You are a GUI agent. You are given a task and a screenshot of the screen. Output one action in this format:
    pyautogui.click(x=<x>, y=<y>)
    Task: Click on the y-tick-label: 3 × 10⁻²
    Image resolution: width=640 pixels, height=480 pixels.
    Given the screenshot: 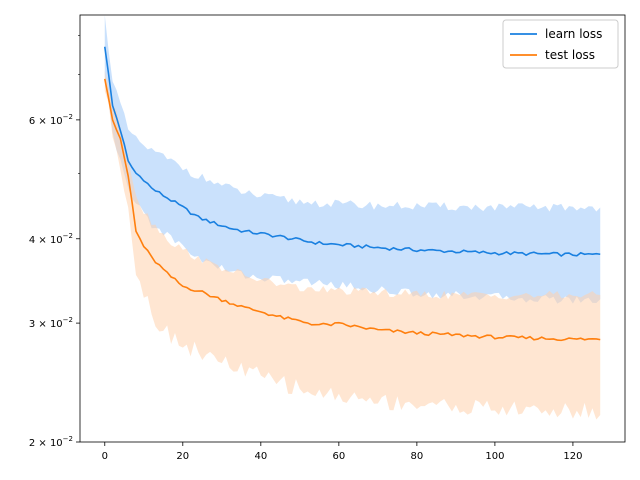 What is the action you would take?
    pyautogui.click(x=51, y=323)
    